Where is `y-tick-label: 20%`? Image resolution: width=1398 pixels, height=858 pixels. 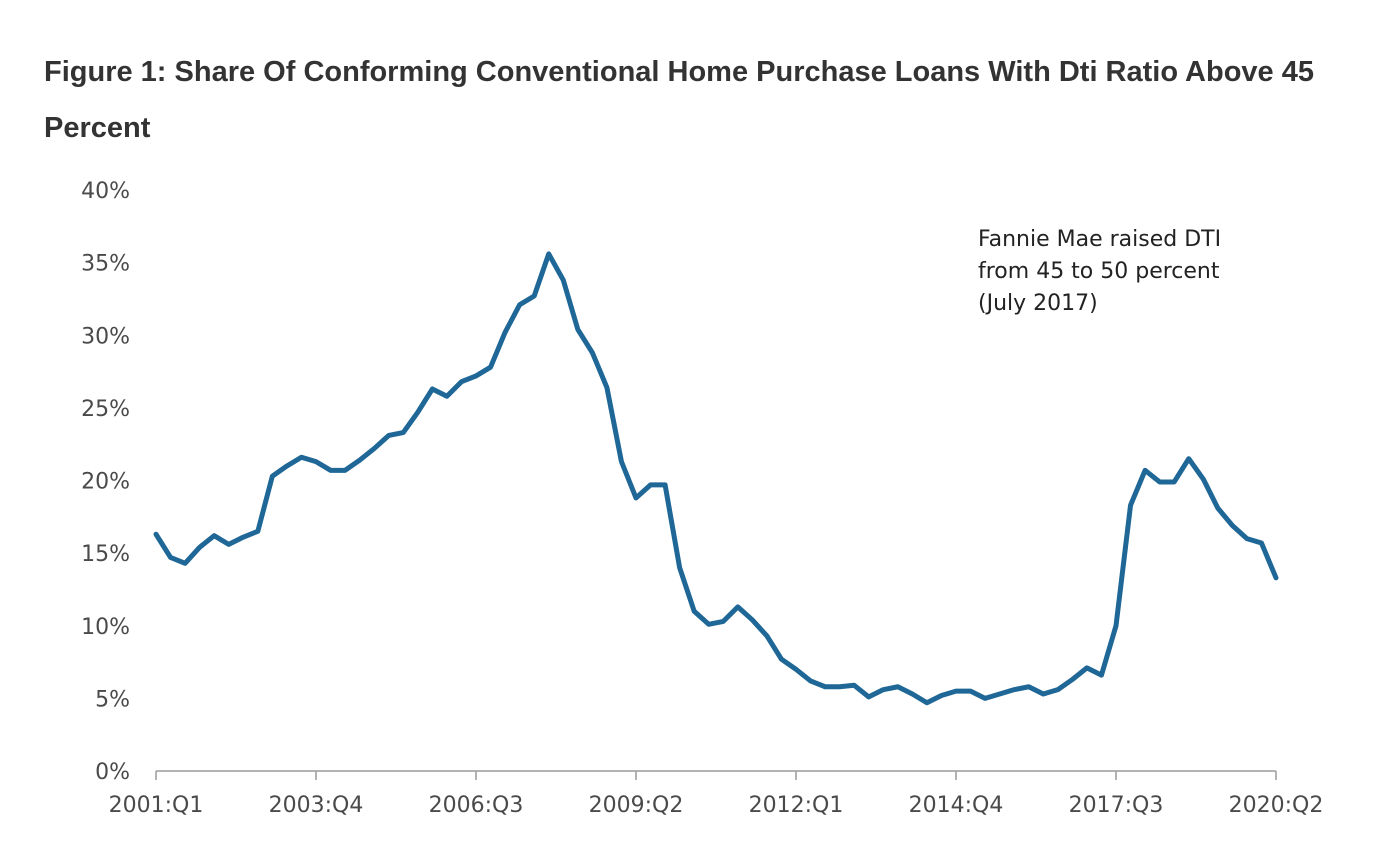 y-tick-label: 20% is located at coordinates (105, 482).